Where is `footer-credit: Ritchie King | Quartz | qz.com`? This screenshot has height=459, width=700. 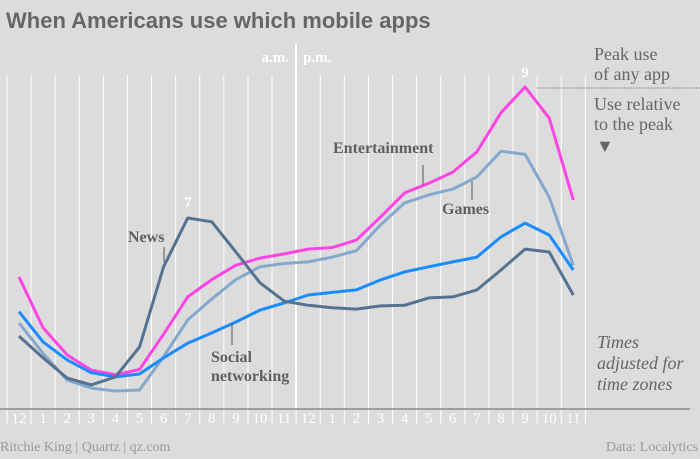 footer-credit: Ritchie King | Quartz | qz.com is located at coordinates (85, 447).